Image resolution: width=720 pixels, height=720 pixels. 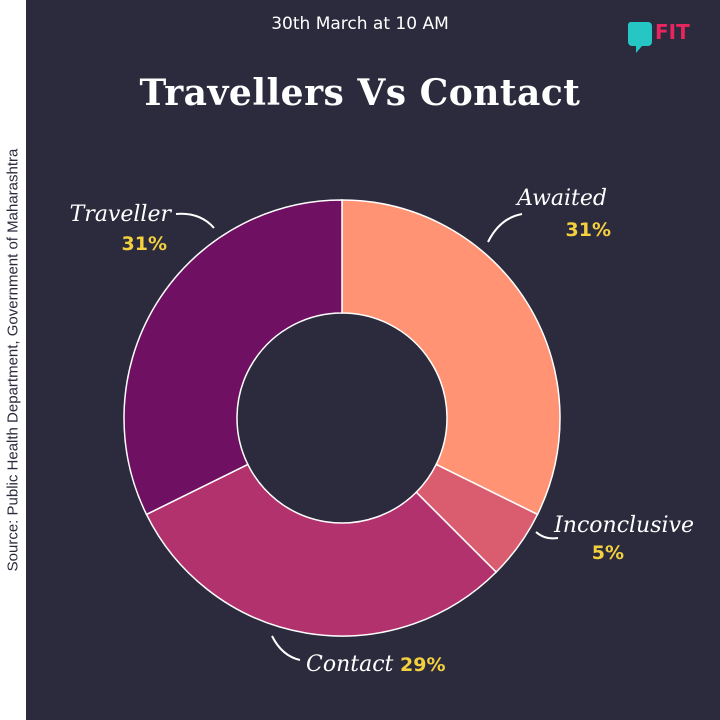 I want to click on slice-name-inconclusive: Inconclusive, so click(x=623, y=525).